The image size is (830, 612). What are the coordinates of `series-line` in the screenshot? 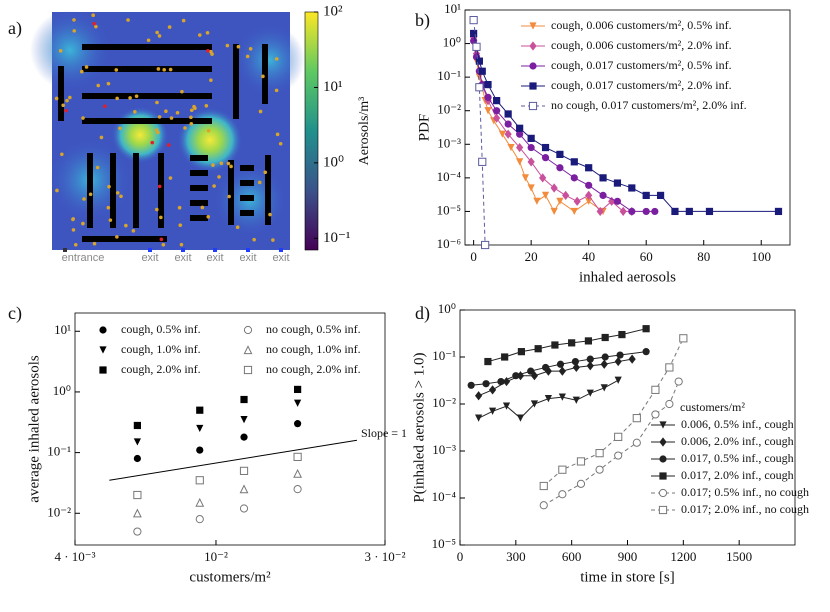 It's located at (479, 133).